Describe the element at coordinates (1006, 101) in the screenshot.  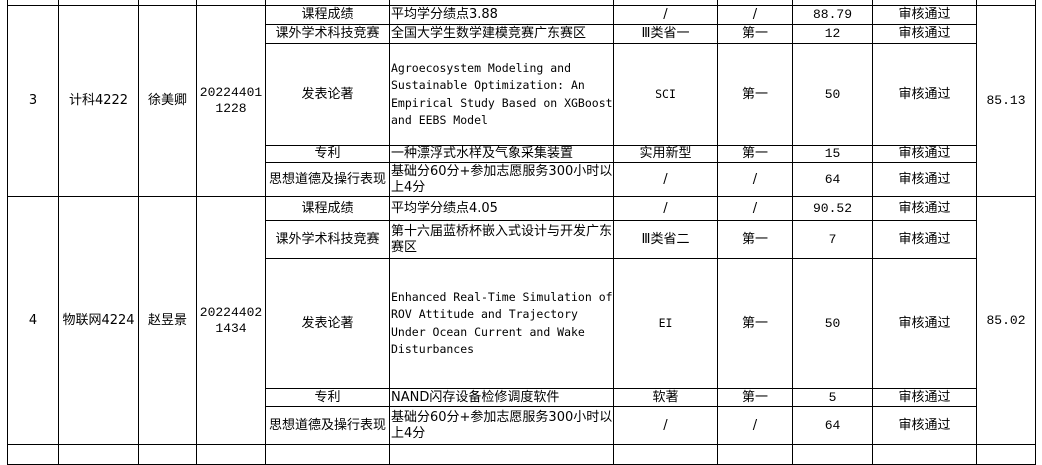
I see `total-score: 85.13` at that location.